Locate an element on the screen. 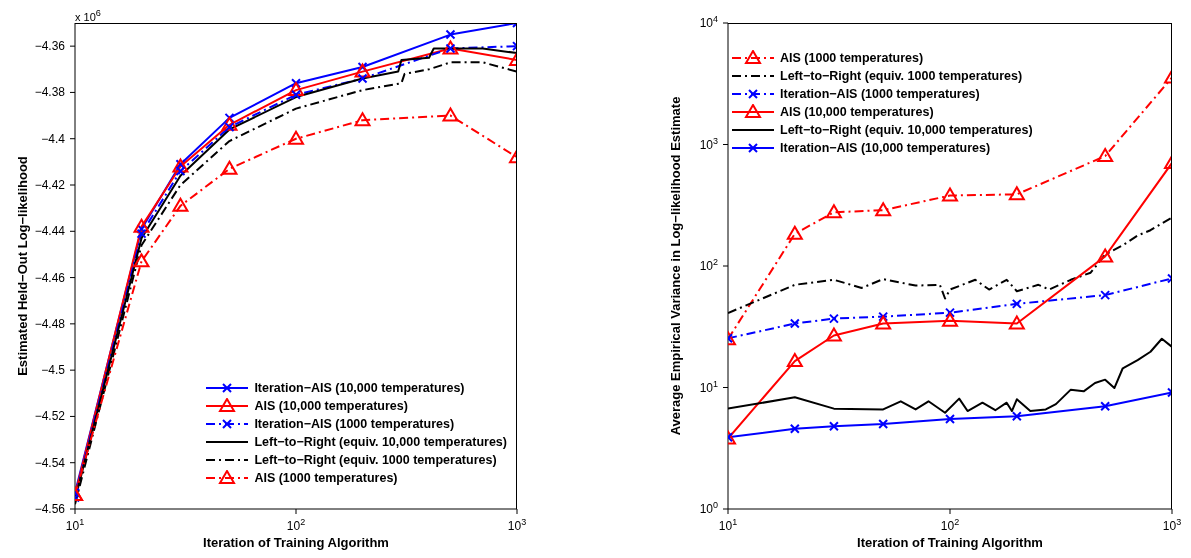 This screenshot has height=558, width=1191. y-axis-title: Estimated Held−Out Log−likelihood is located at coordinates (22, 266).